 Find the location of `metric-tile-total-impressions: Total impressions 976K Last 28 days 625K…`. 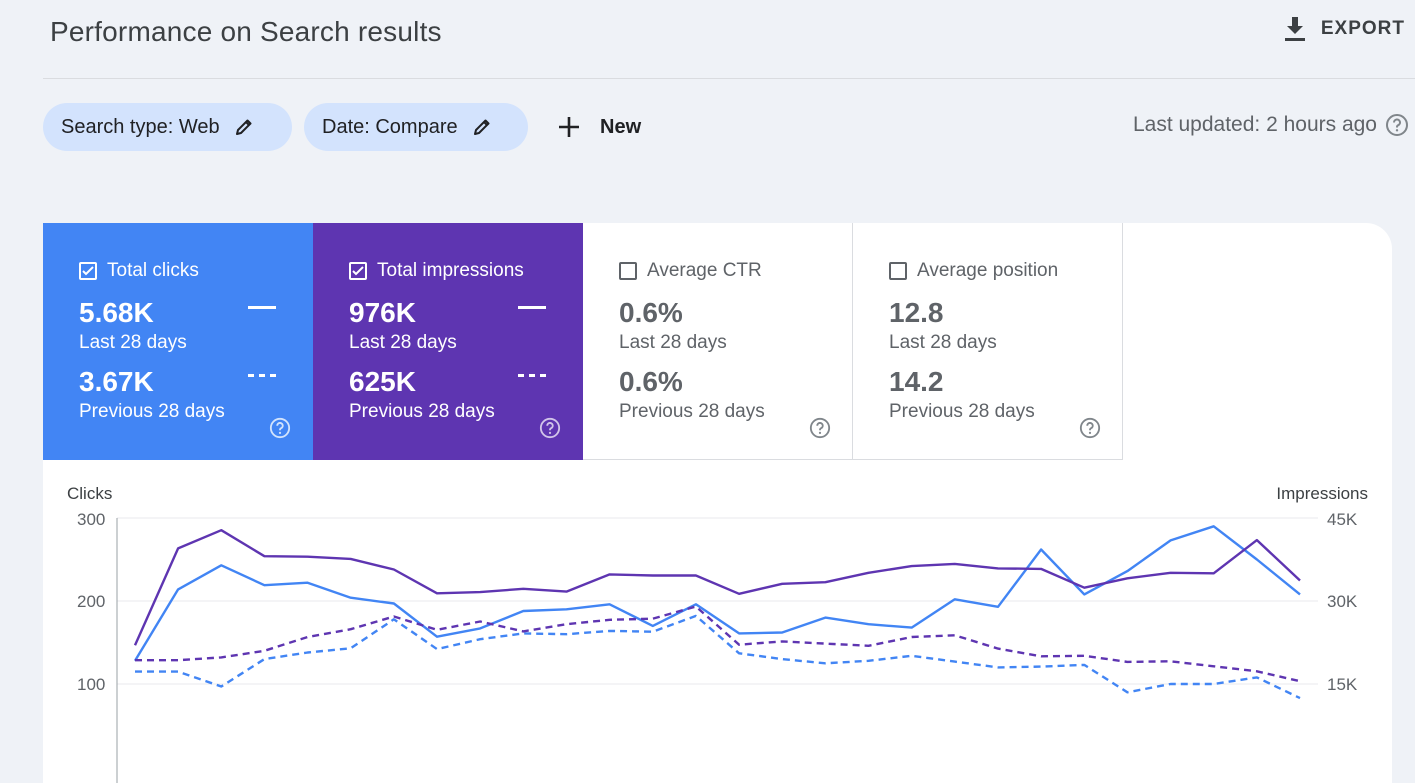

metric-tile-total-impressions: Total impressions 976K Last 28 days 625K… is located at coordinates (448, 341).